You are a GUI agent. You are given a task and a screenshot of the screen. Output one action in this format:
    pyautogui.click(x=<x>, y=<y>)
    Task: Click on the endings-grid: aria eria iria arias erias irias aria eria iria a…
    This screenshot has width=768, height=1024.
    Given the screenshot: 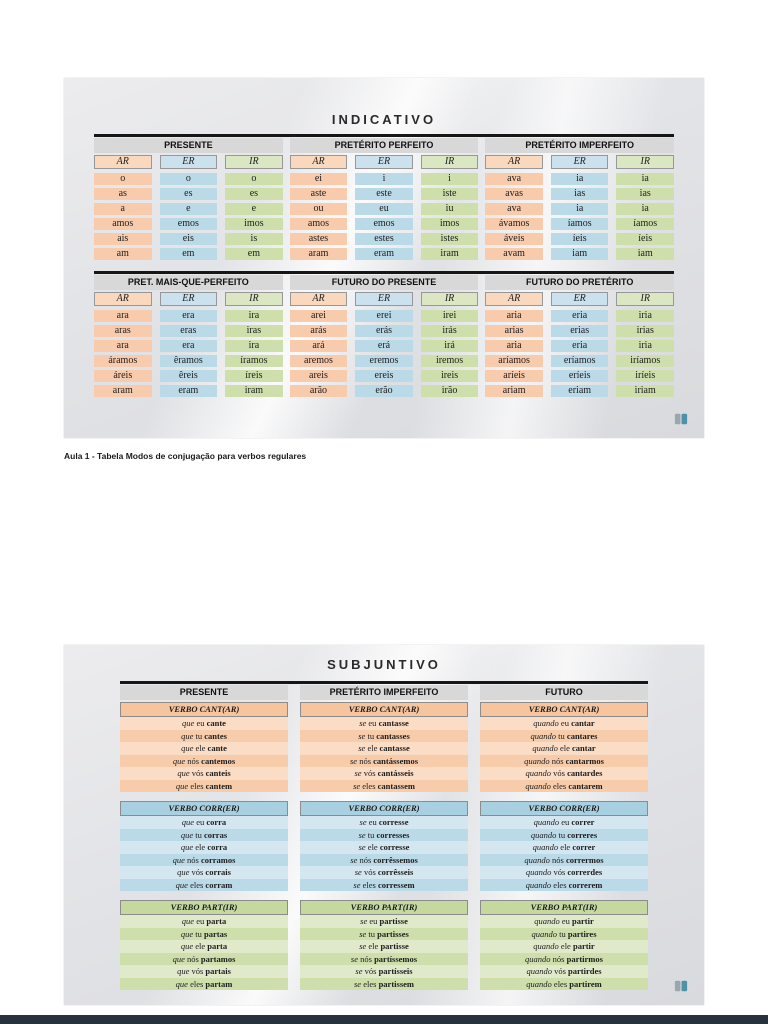 What is the action you would take?
    pyautogui.click(x=580, y=353)
    